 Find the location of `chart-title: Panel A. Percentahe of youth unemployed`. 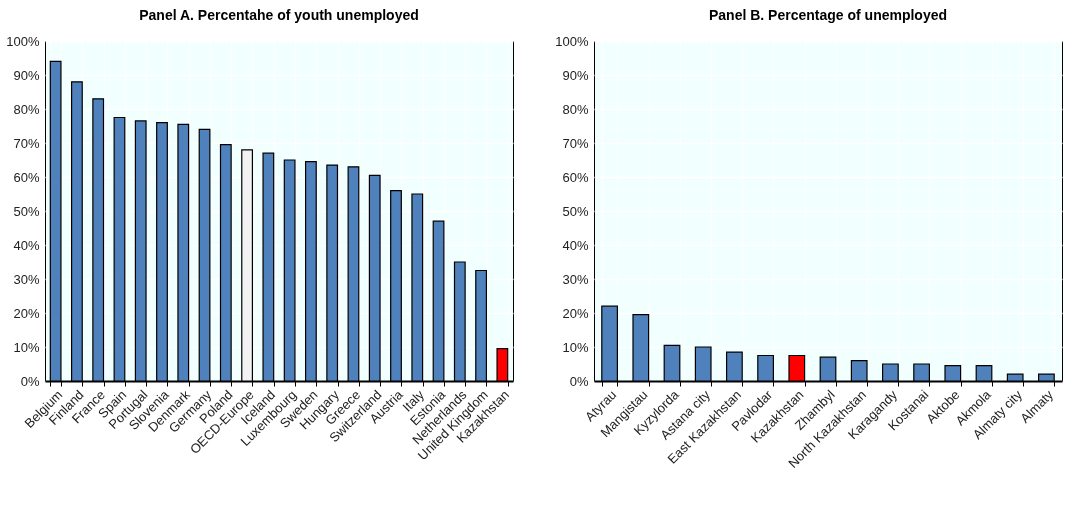

chart-title: Panel A. Percentahe of youth unemployed is located at coordinates (279, 15).